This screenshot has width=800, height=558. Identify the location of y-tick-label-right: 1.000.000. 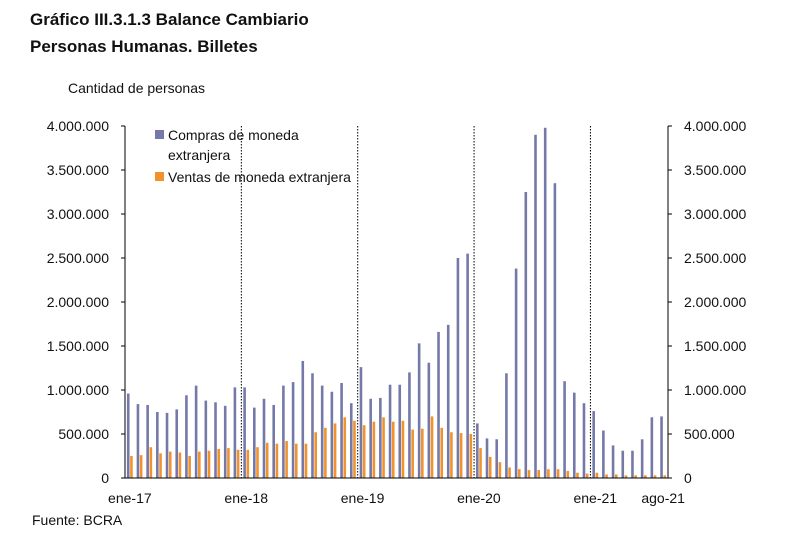
(715, 390).